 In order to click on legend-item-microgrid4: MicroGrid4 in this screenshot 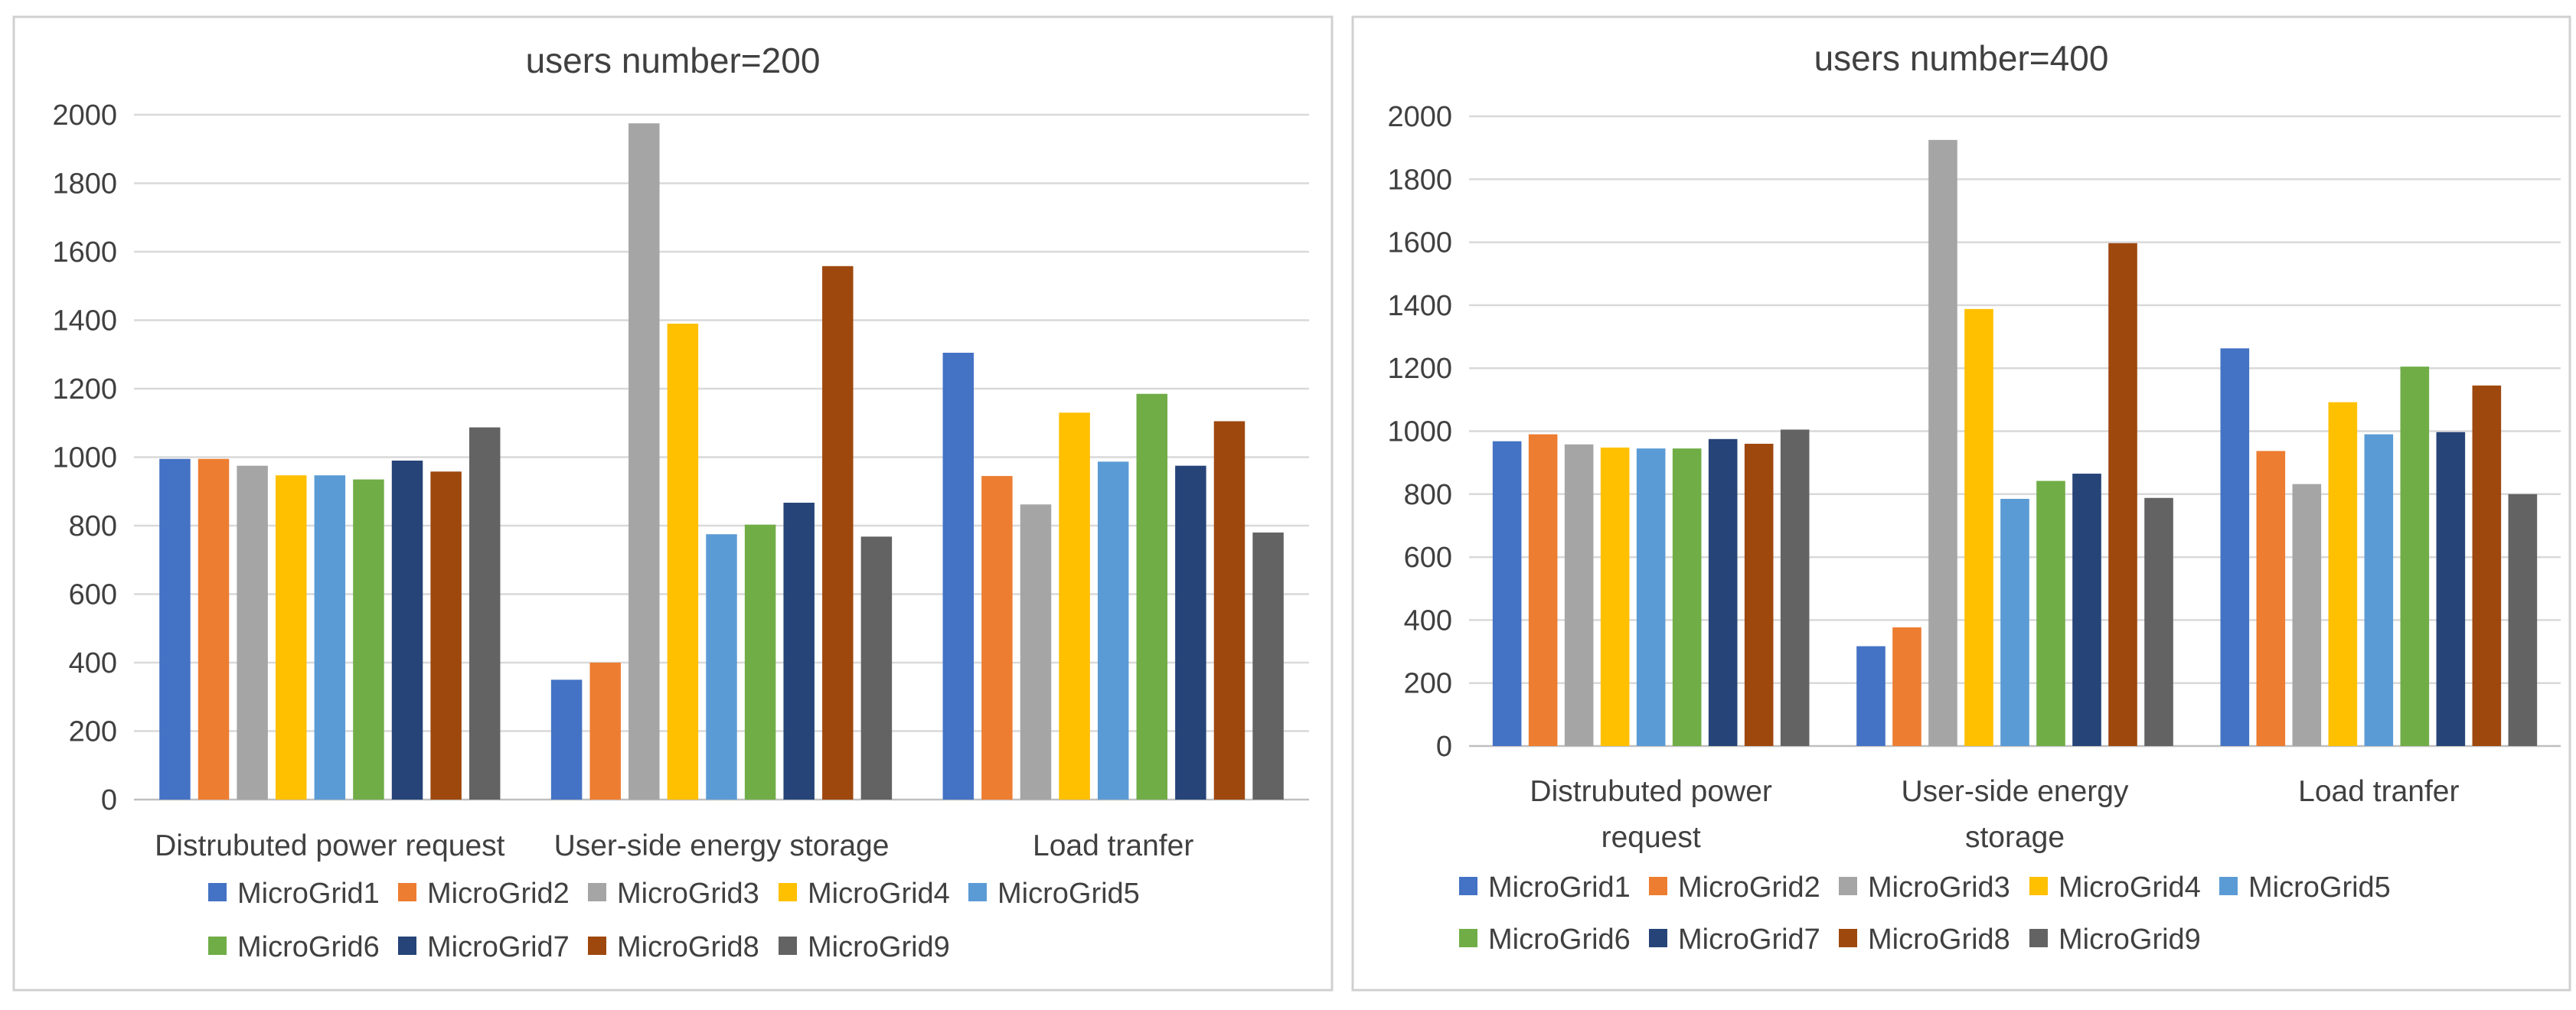, I will do `click(864, 894)`.